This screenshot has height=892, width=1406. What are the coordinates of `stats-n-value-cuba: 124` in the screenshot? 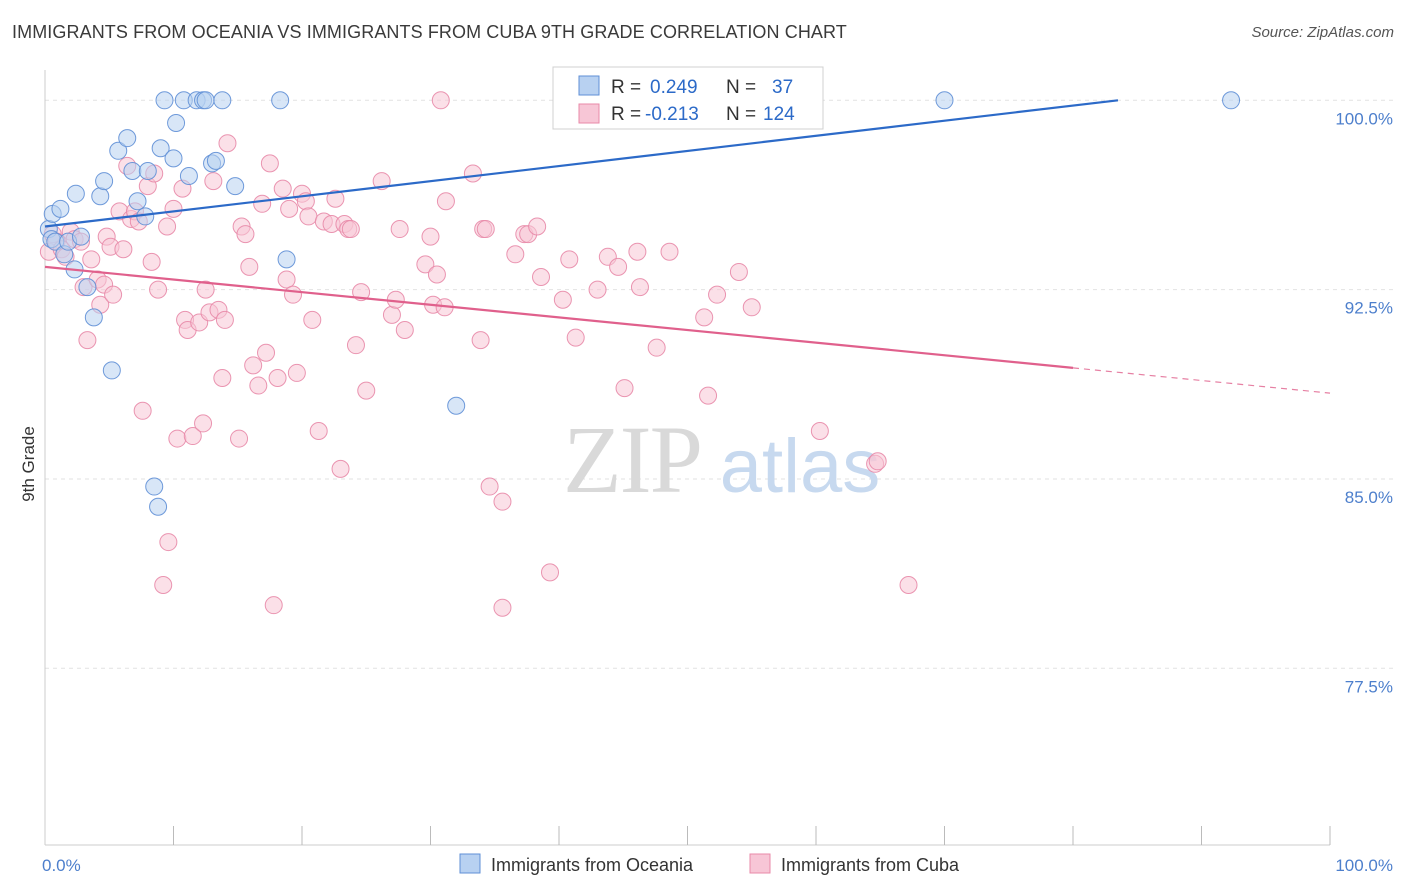 It's located at (779, 114).